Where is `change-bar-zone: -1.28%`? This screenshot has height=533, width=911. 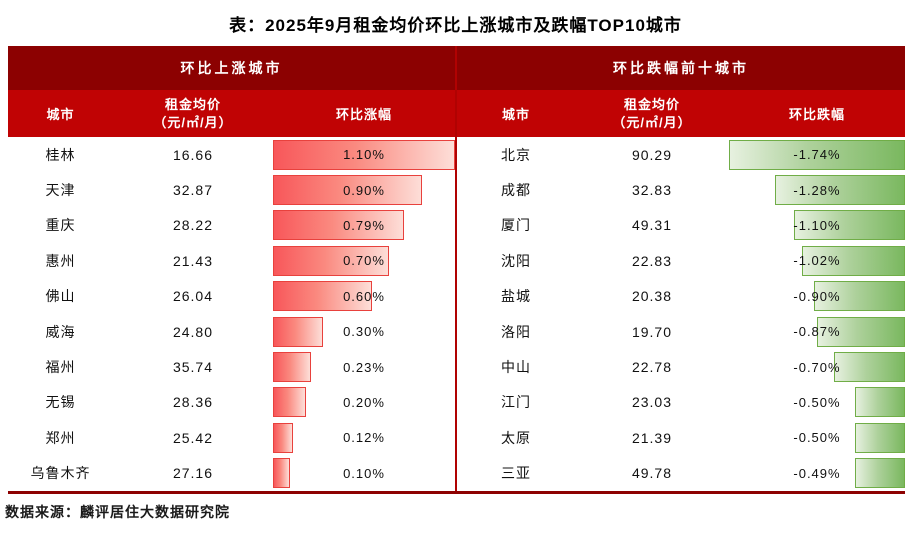 change-bar-zone: -1.28% is located at coordinates (817, 190).